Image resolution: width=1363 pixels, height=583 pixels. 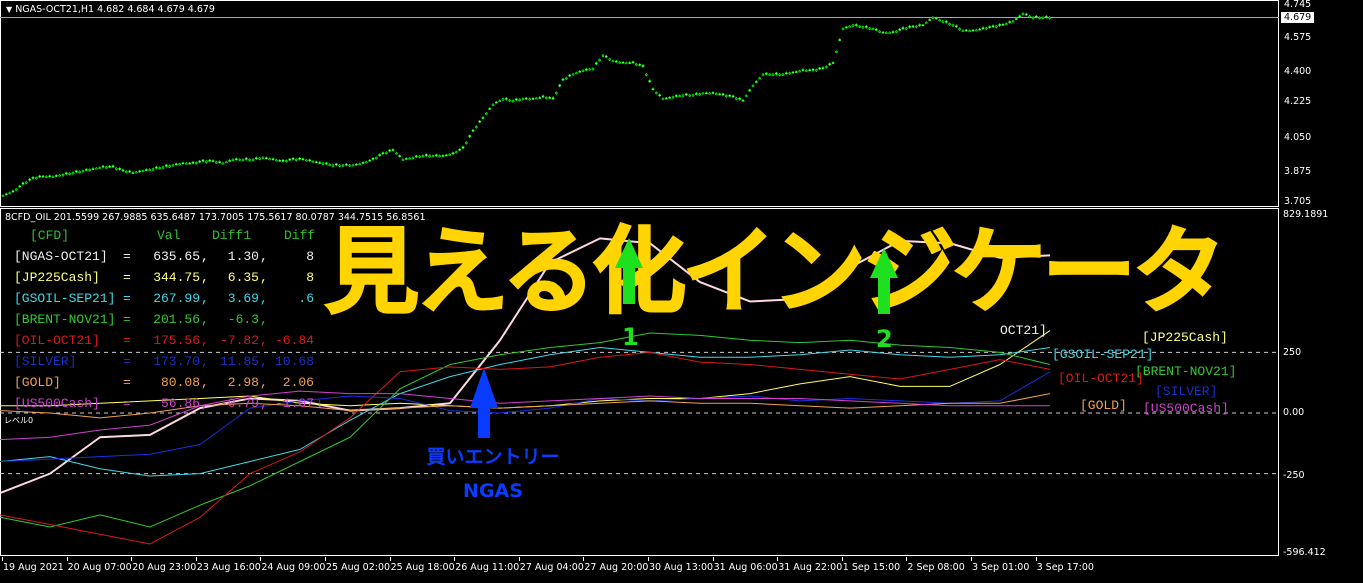 What do you see at coordinates (306, 298) in the screenshot?
I see `row-diff2: .6` at bounding box center [306, 298].